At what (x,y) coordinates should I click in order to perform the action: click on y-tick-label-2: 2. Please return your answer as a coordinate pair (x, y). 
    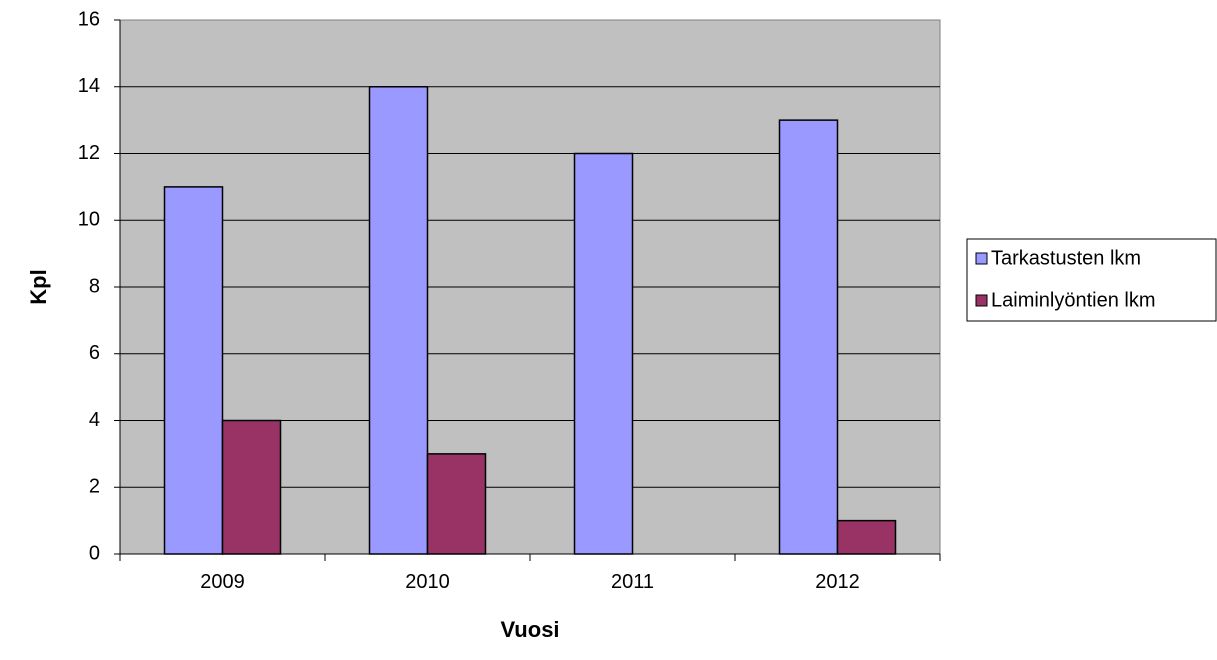
    Looking at the image, I should click on (94, 487).